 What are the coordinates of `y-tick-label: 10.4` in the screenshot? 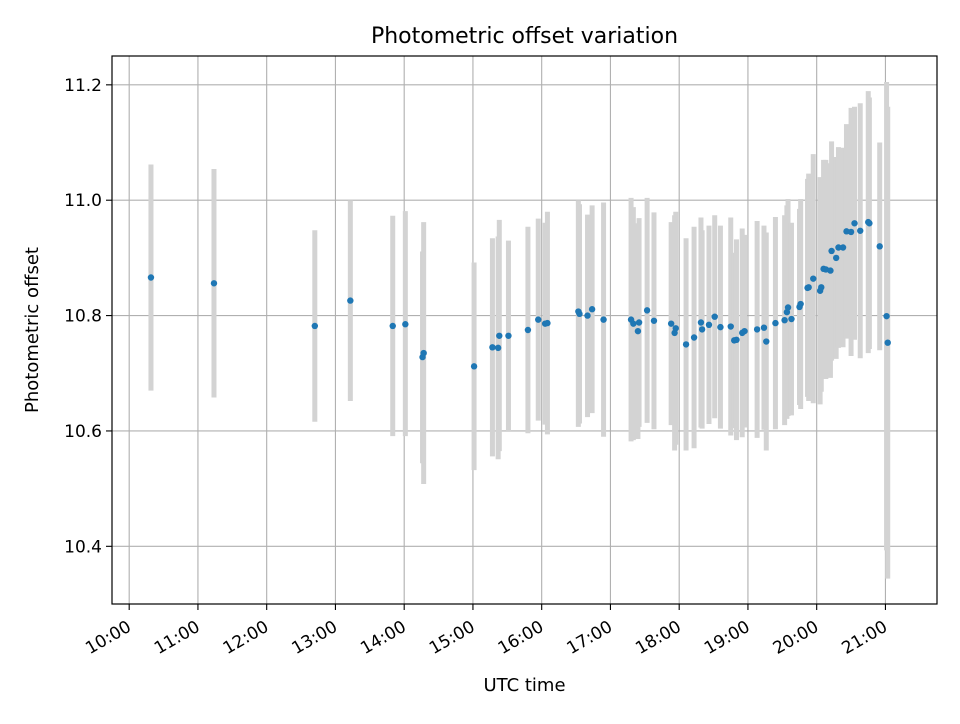 It's located at (83, 547).